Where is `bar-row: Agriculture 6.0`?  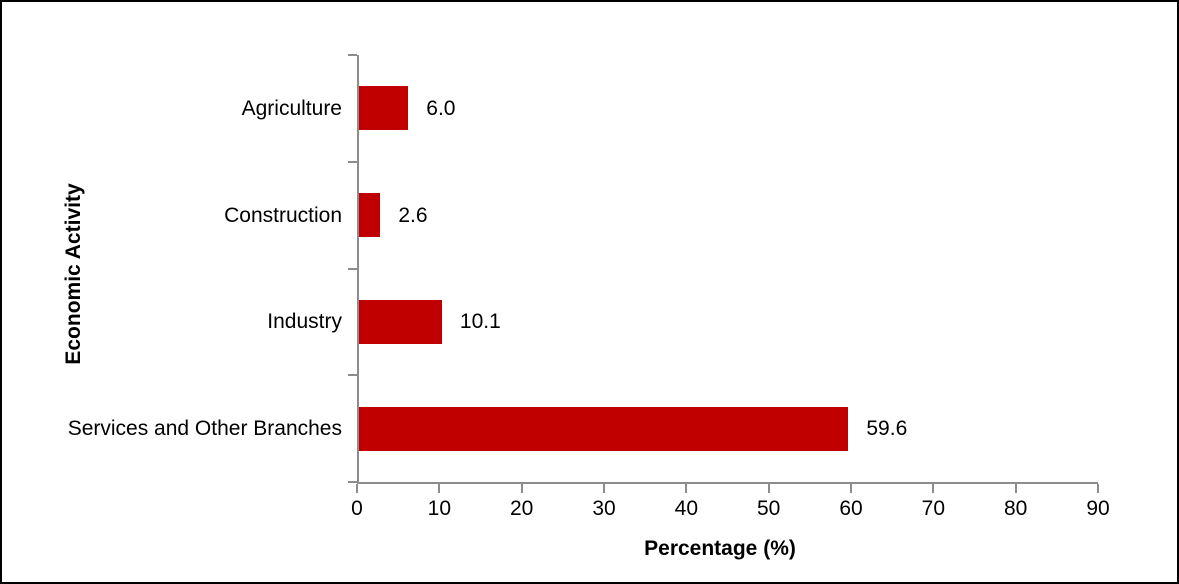
bar-row: Agriculture 6.0 is located at coordinates (670, 108).